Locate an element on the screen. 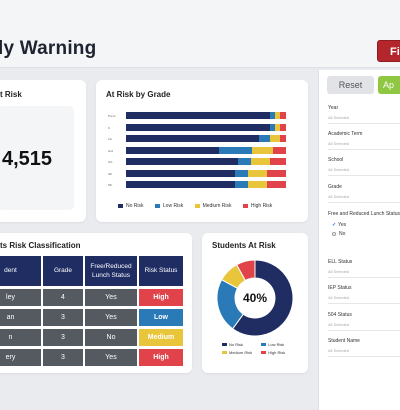 The image size is (400, 410). donut-legend-row-2: Medium Risk High Risk is located at coordinates (262, 352).